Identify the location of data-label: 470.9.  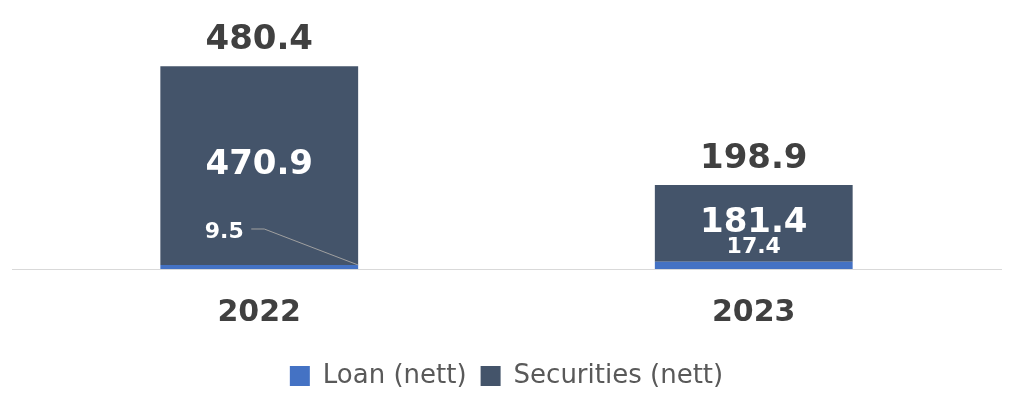
(259, 162).